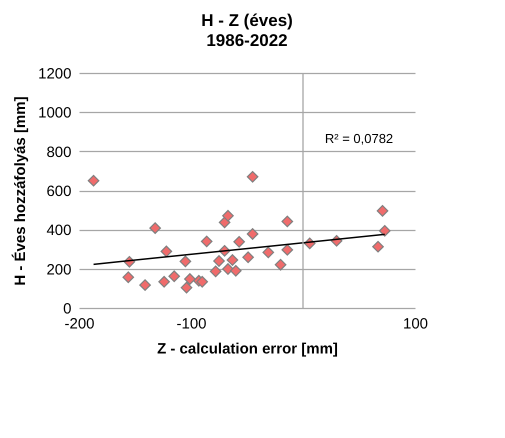 The height and width of the screenshot is (438, 505). Describe the element at coordinates (247, 20) in the screenshot. I see `chart-title: H - Z (éves)` at that location.